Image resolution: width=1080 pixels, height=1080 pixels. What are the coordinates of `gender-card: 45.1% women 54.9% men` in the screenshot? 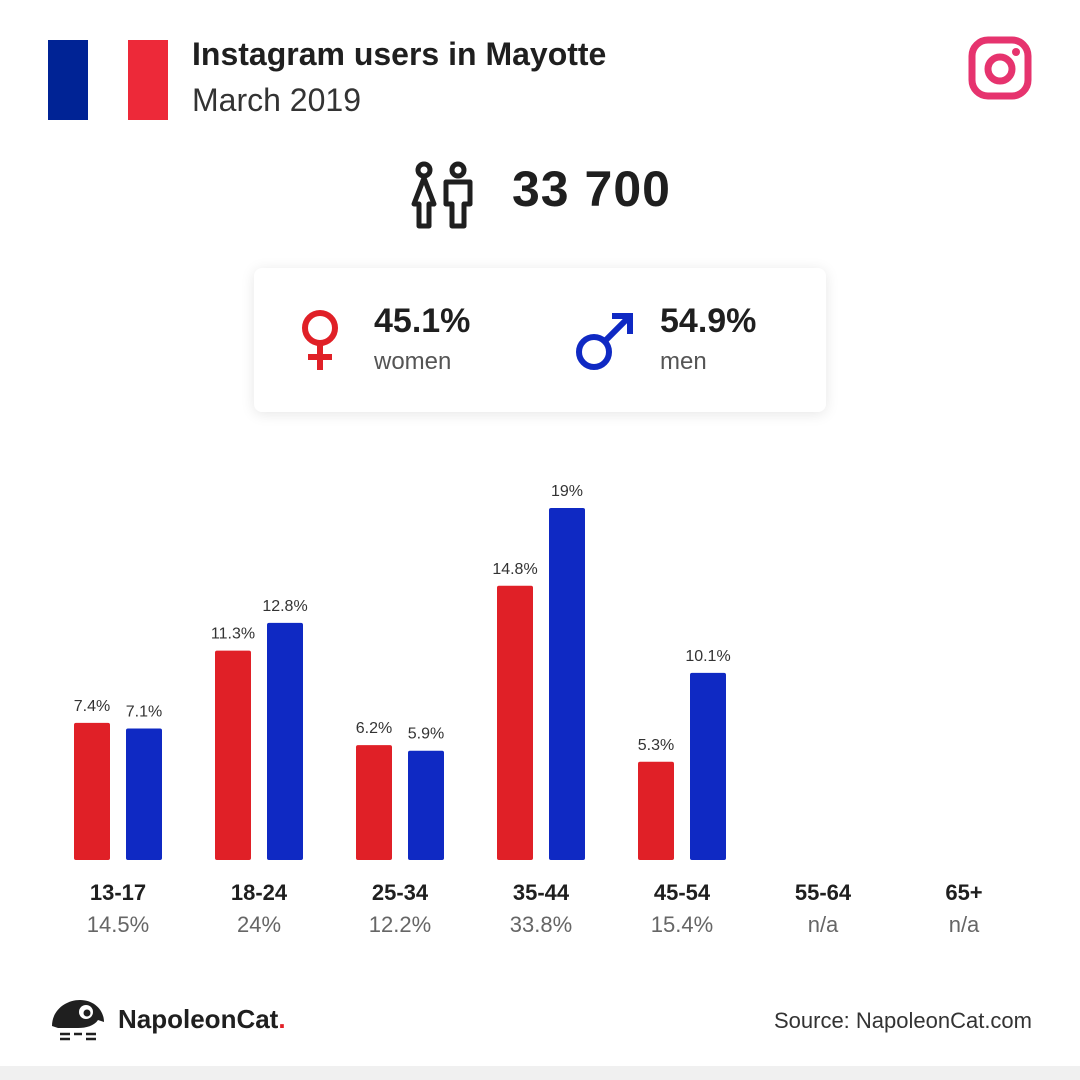 It's located at (540, 340).